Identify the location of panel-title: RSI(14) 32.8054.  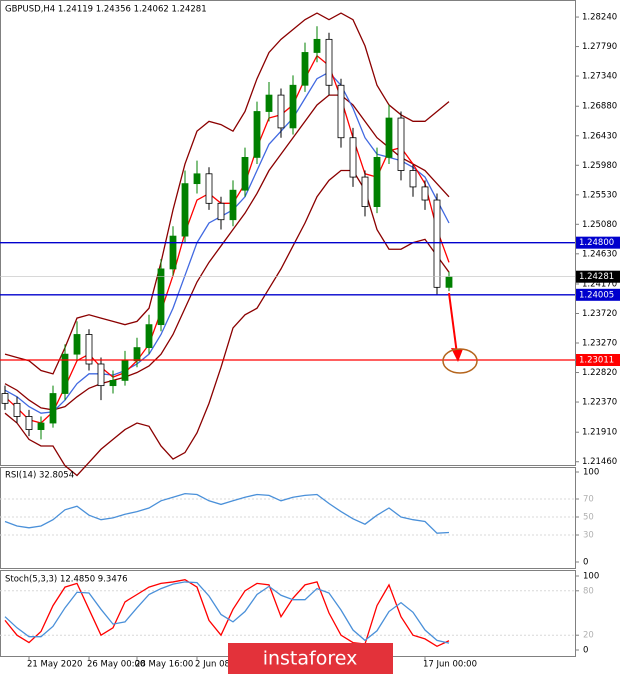
(39, 476).